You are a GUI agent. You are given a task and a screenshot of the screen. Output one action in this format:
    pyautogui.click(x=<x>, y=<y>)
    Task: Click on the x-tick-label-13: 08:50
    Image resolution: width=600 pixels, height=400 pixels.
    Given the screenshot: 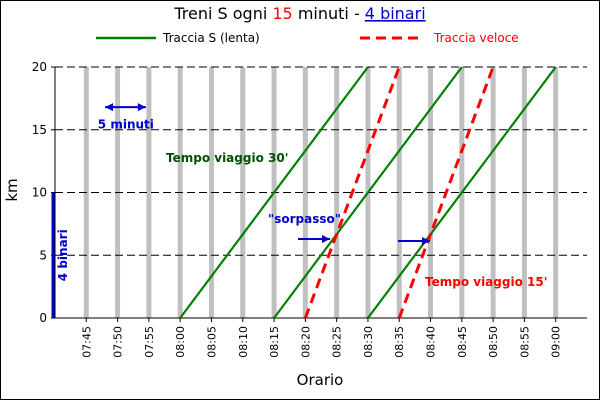 What is the action you would take?
    pyautogui.click(x=493, y=342)
    